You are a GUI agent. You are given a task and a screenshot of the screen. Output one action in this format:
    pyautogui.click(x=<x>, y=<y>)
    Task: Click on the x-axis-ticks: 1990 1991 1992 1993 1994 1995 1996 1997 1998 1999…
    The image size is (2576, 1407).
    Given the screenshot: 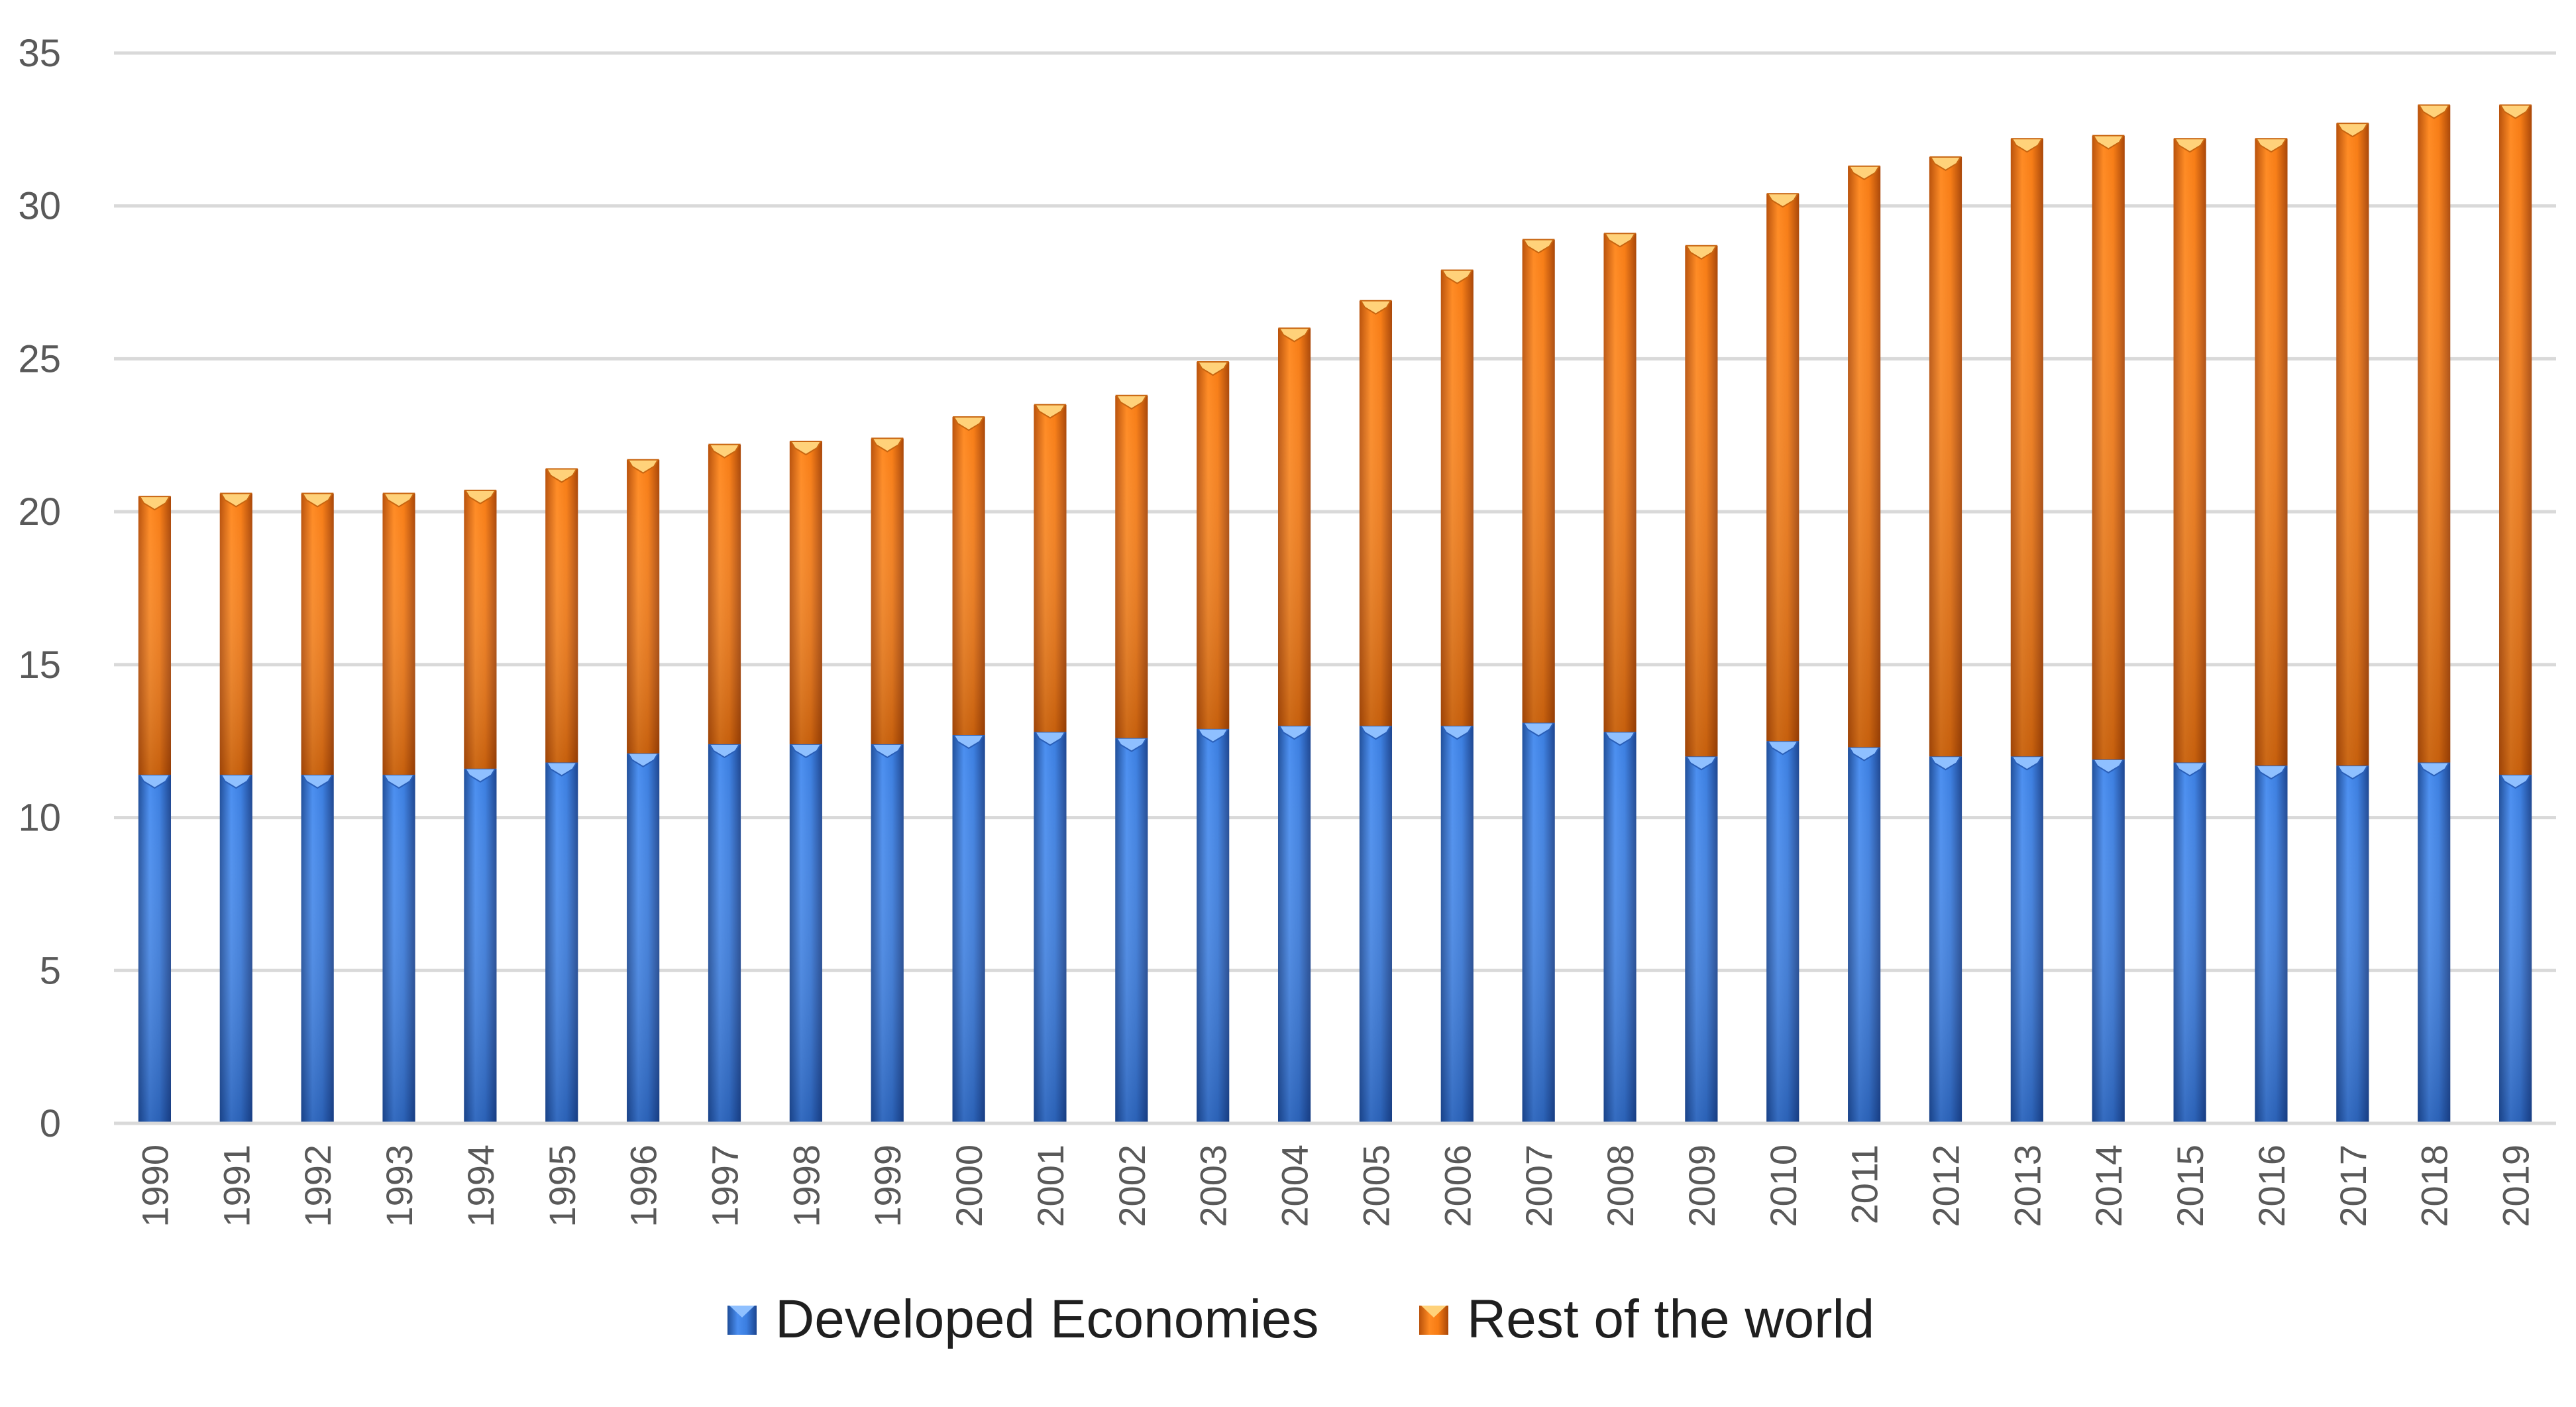 What is the action you would take?
    pyautogui.click(x=1335, y=1186)
    